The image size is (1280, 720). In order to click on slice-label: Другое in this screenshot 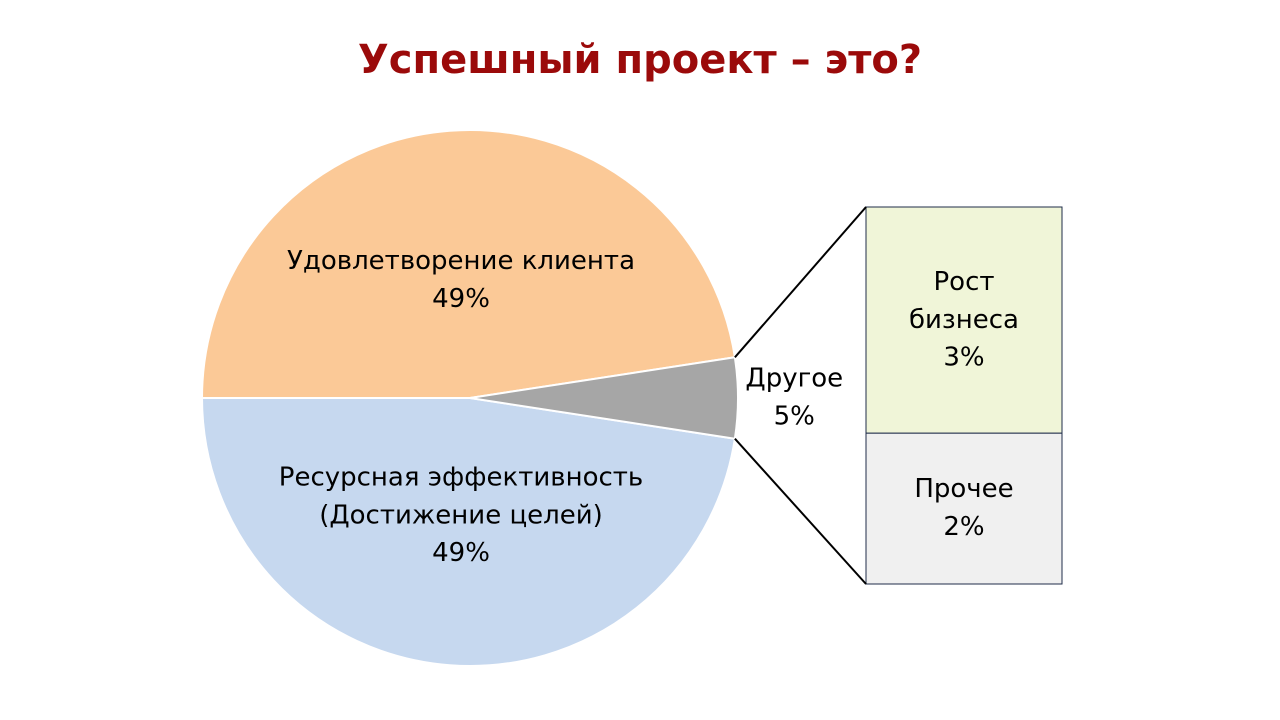, I will do `click(794, 379)`.